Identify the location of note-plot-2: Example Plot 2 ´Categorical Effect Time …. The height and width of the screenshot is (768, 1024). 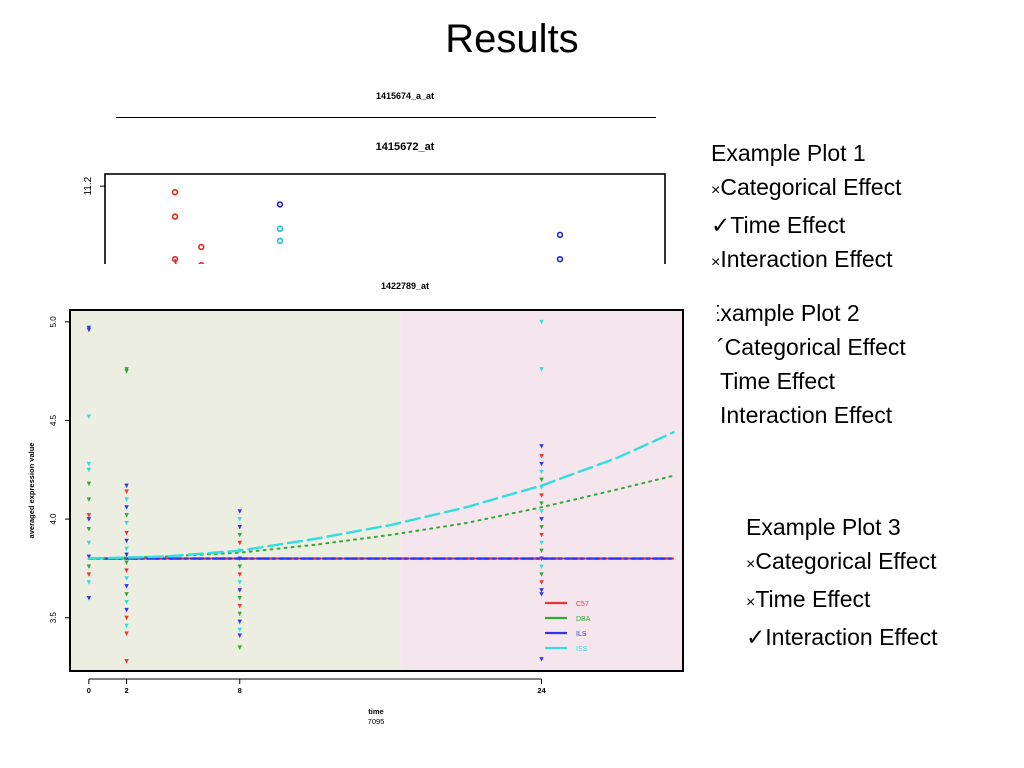
(867, 364).